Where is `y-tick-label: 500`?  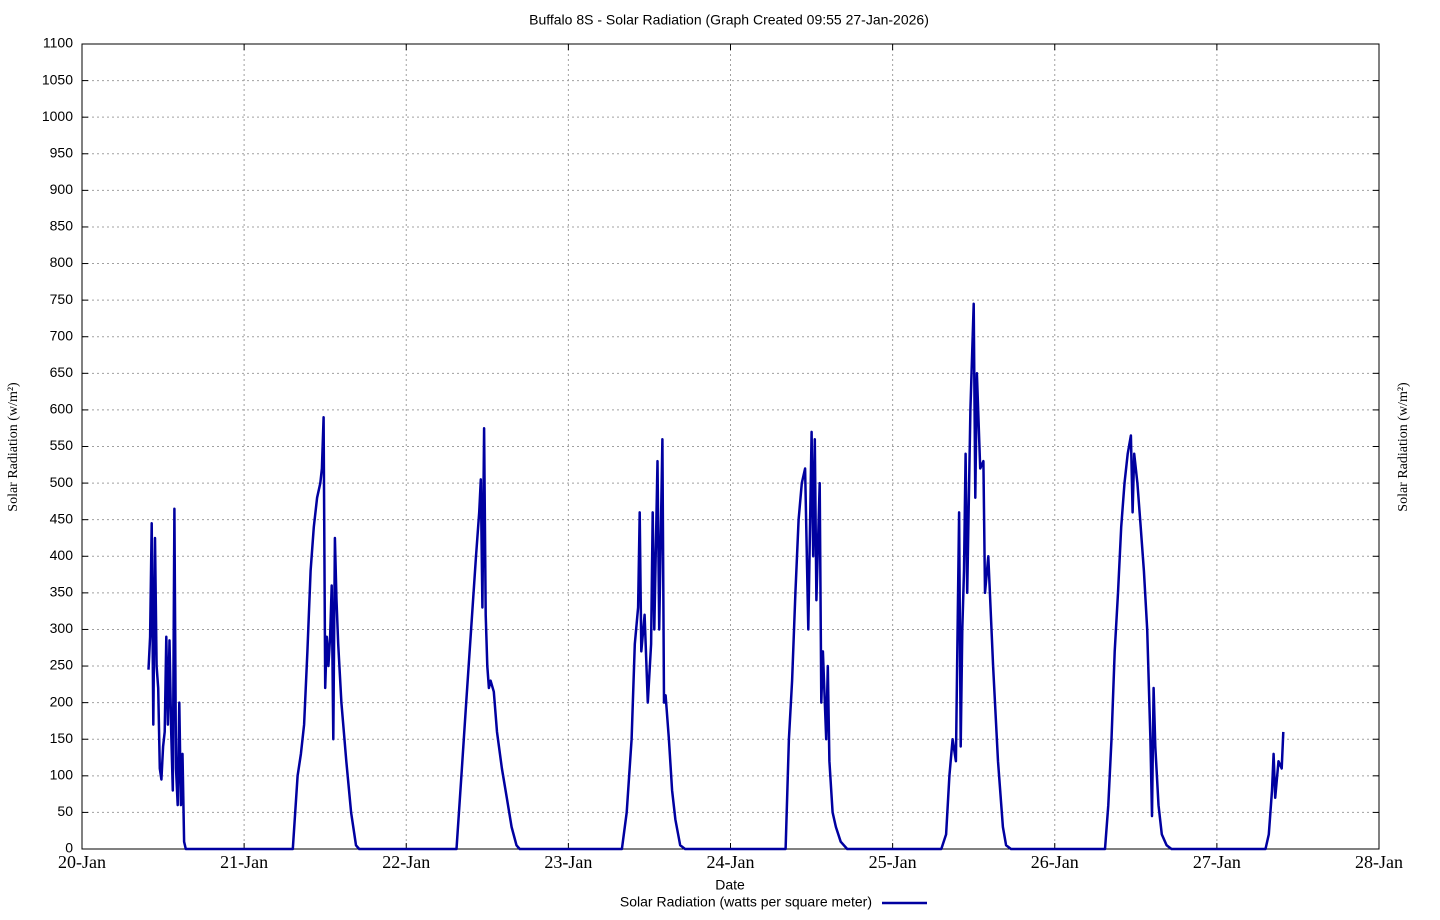 y-tick-label: 500 is located at coordinates (62, 482).